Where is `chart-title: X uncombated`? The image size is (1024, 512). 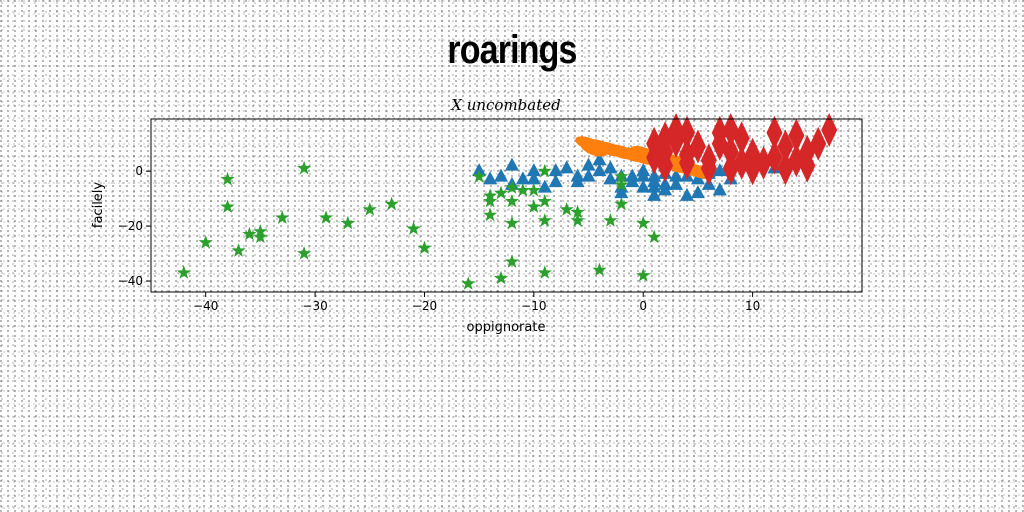 chart-title: X uncombated is located at coordinates (505, 105).